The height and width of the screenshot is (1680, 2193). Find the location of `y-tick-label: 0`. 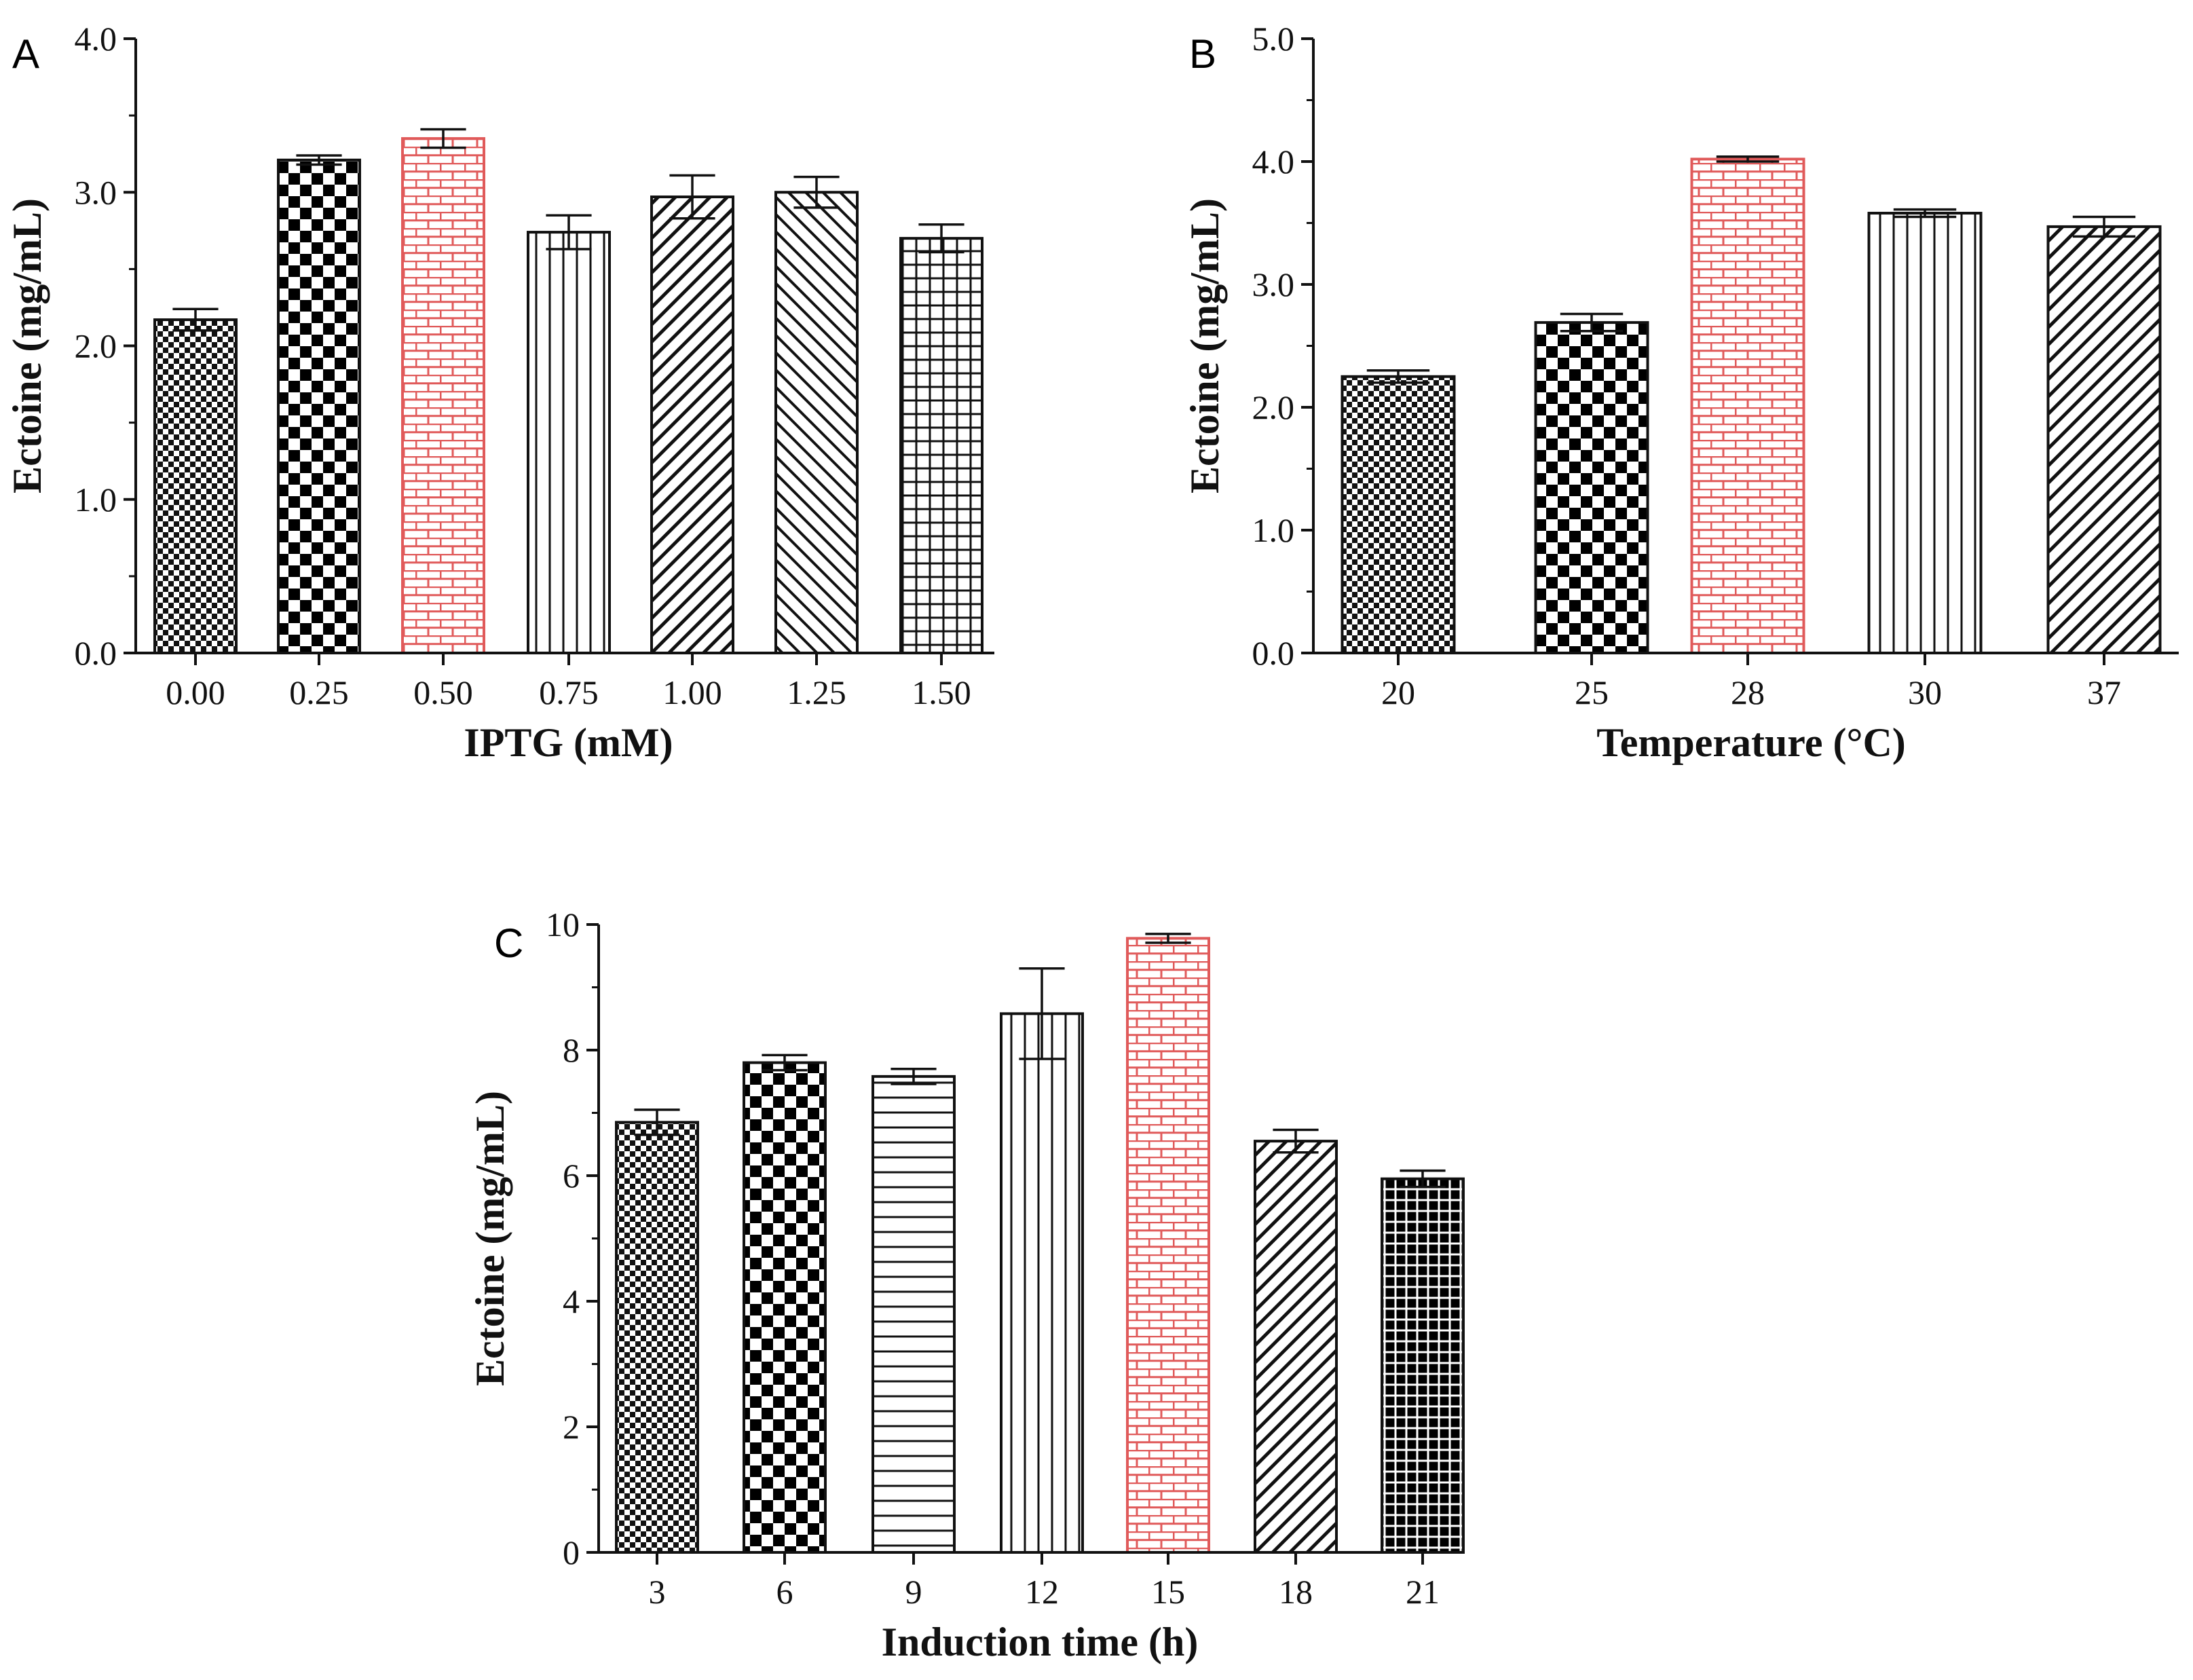

y-tick-label: 0 is located at coordinates (571, 1552).